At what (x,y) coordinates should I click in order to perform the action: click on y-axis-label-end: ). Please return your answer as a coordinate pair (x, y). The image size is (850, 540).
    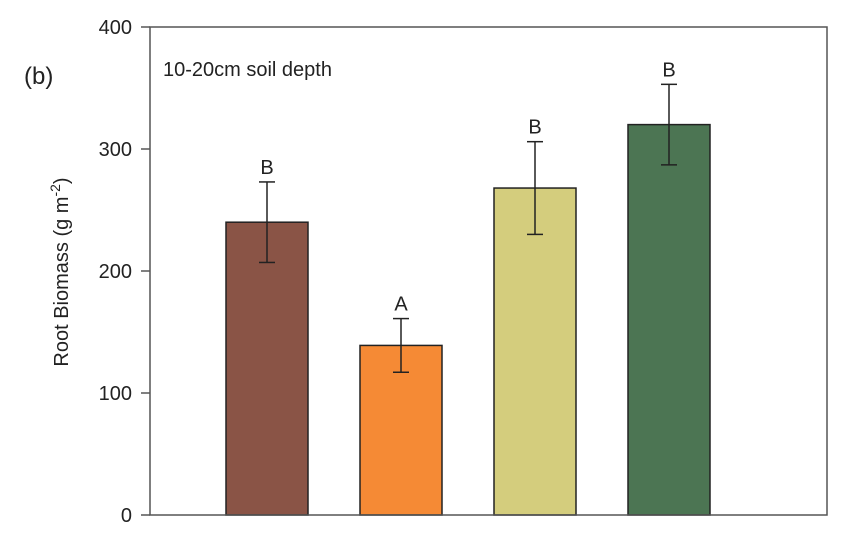
    Looking at the image, I should click on (62, 180).